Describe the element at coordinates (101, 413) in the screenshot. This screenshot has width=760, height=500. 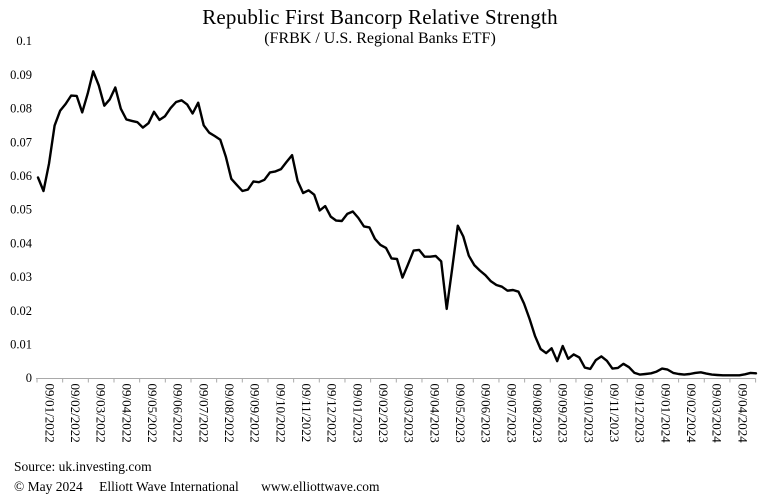
I see `x-axis-tick-label: 09/03/2022` at that location.